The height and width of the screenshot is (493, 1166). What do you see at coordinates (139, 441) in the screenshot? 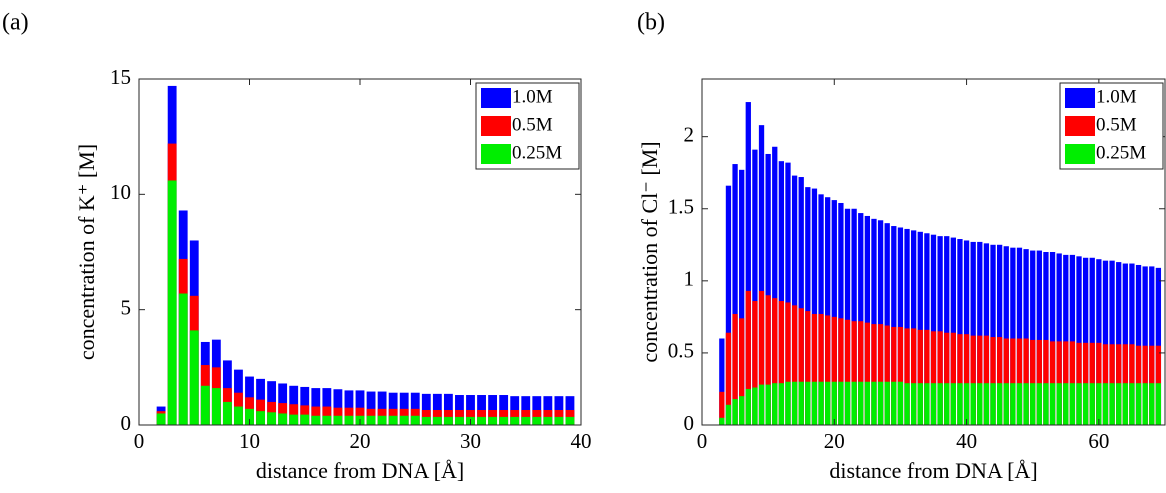
I see `x-tick-label: 0` at bounding box center [139, 441].